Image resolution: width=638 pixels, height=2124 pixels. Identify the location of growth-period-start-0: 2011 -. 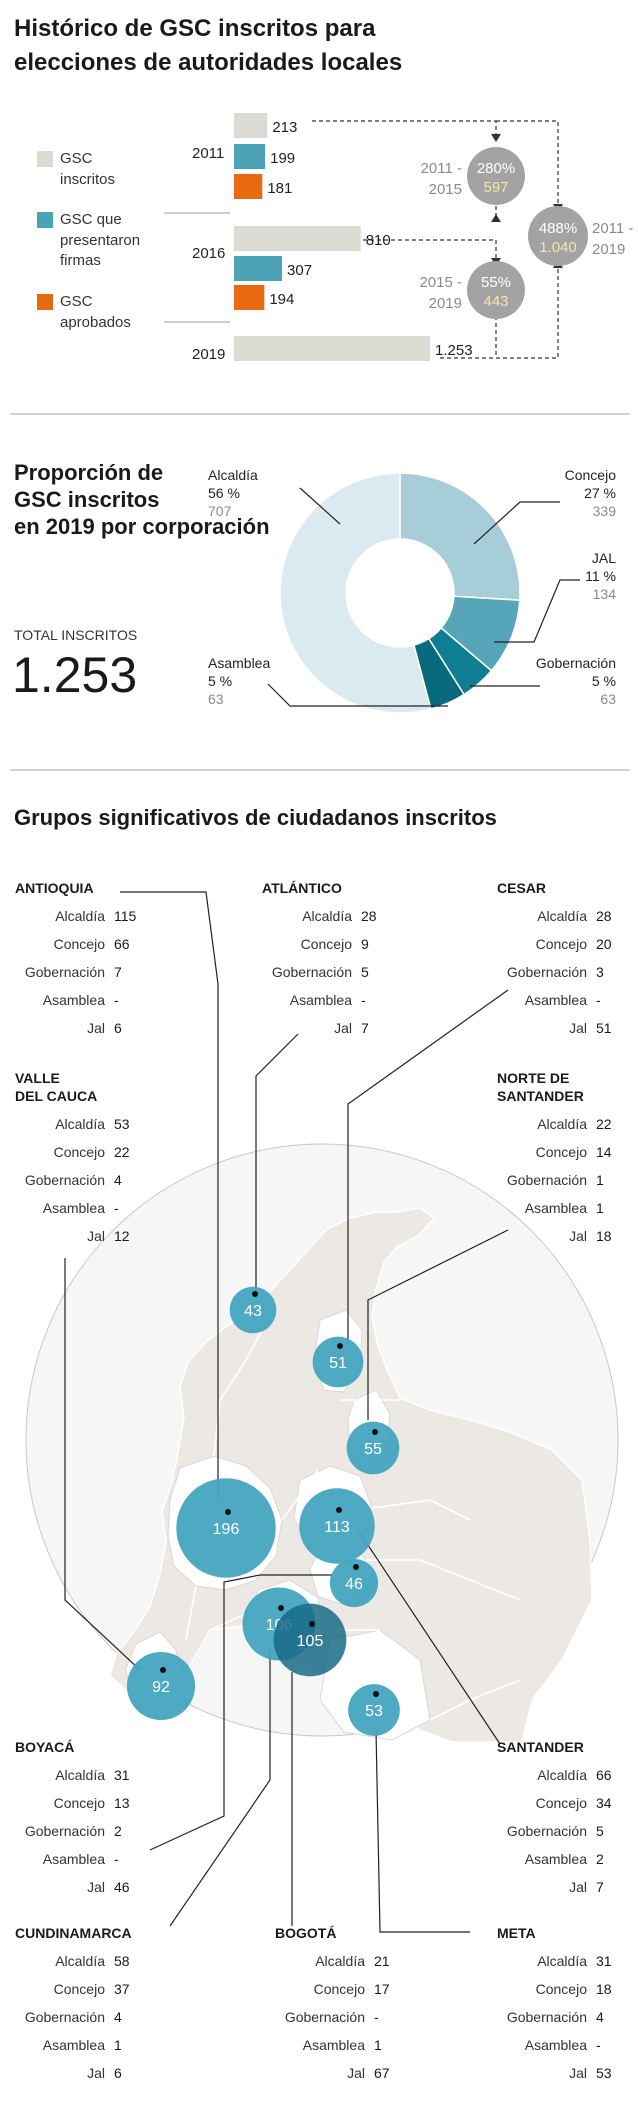
(441, 168).